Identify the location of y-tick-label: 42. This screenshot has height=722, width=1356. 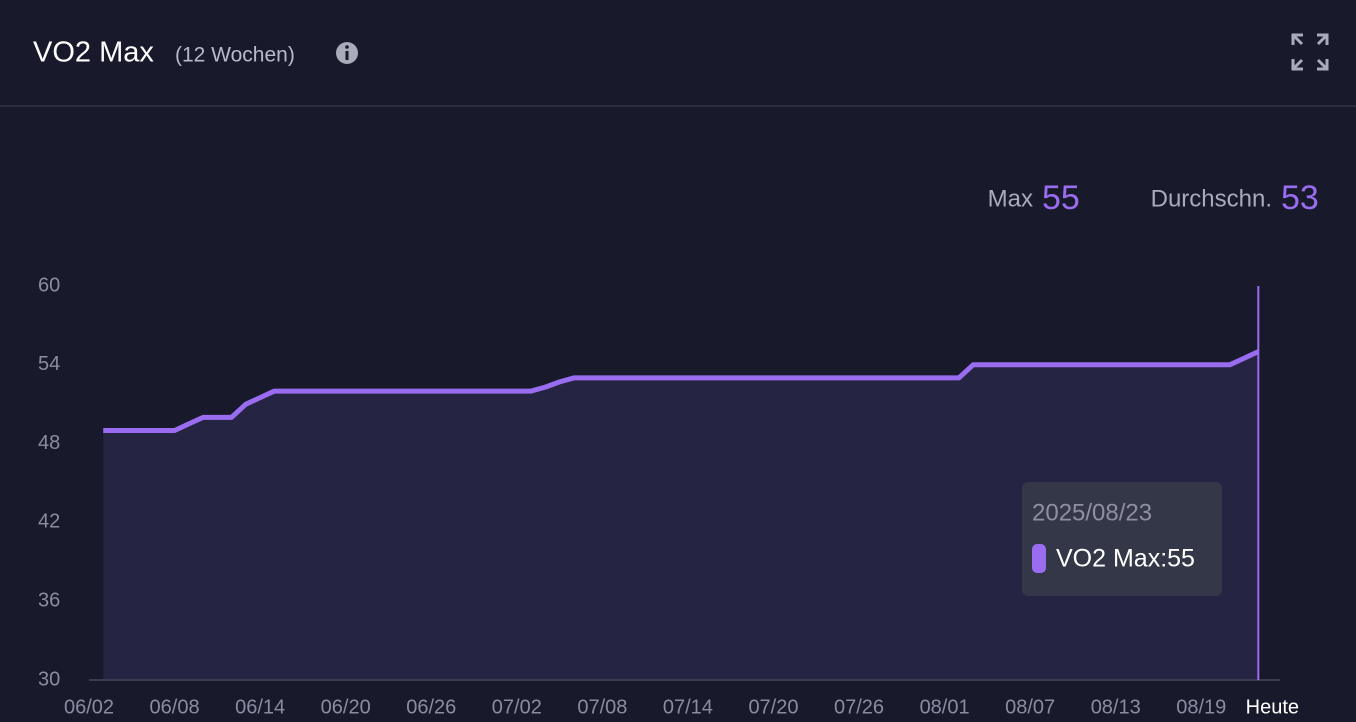
(49, 522).